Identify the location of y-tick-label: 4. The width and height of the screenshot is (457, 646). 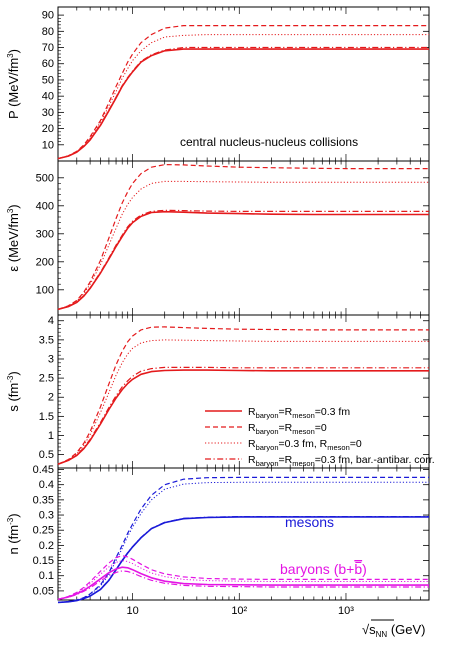
(51, 321).